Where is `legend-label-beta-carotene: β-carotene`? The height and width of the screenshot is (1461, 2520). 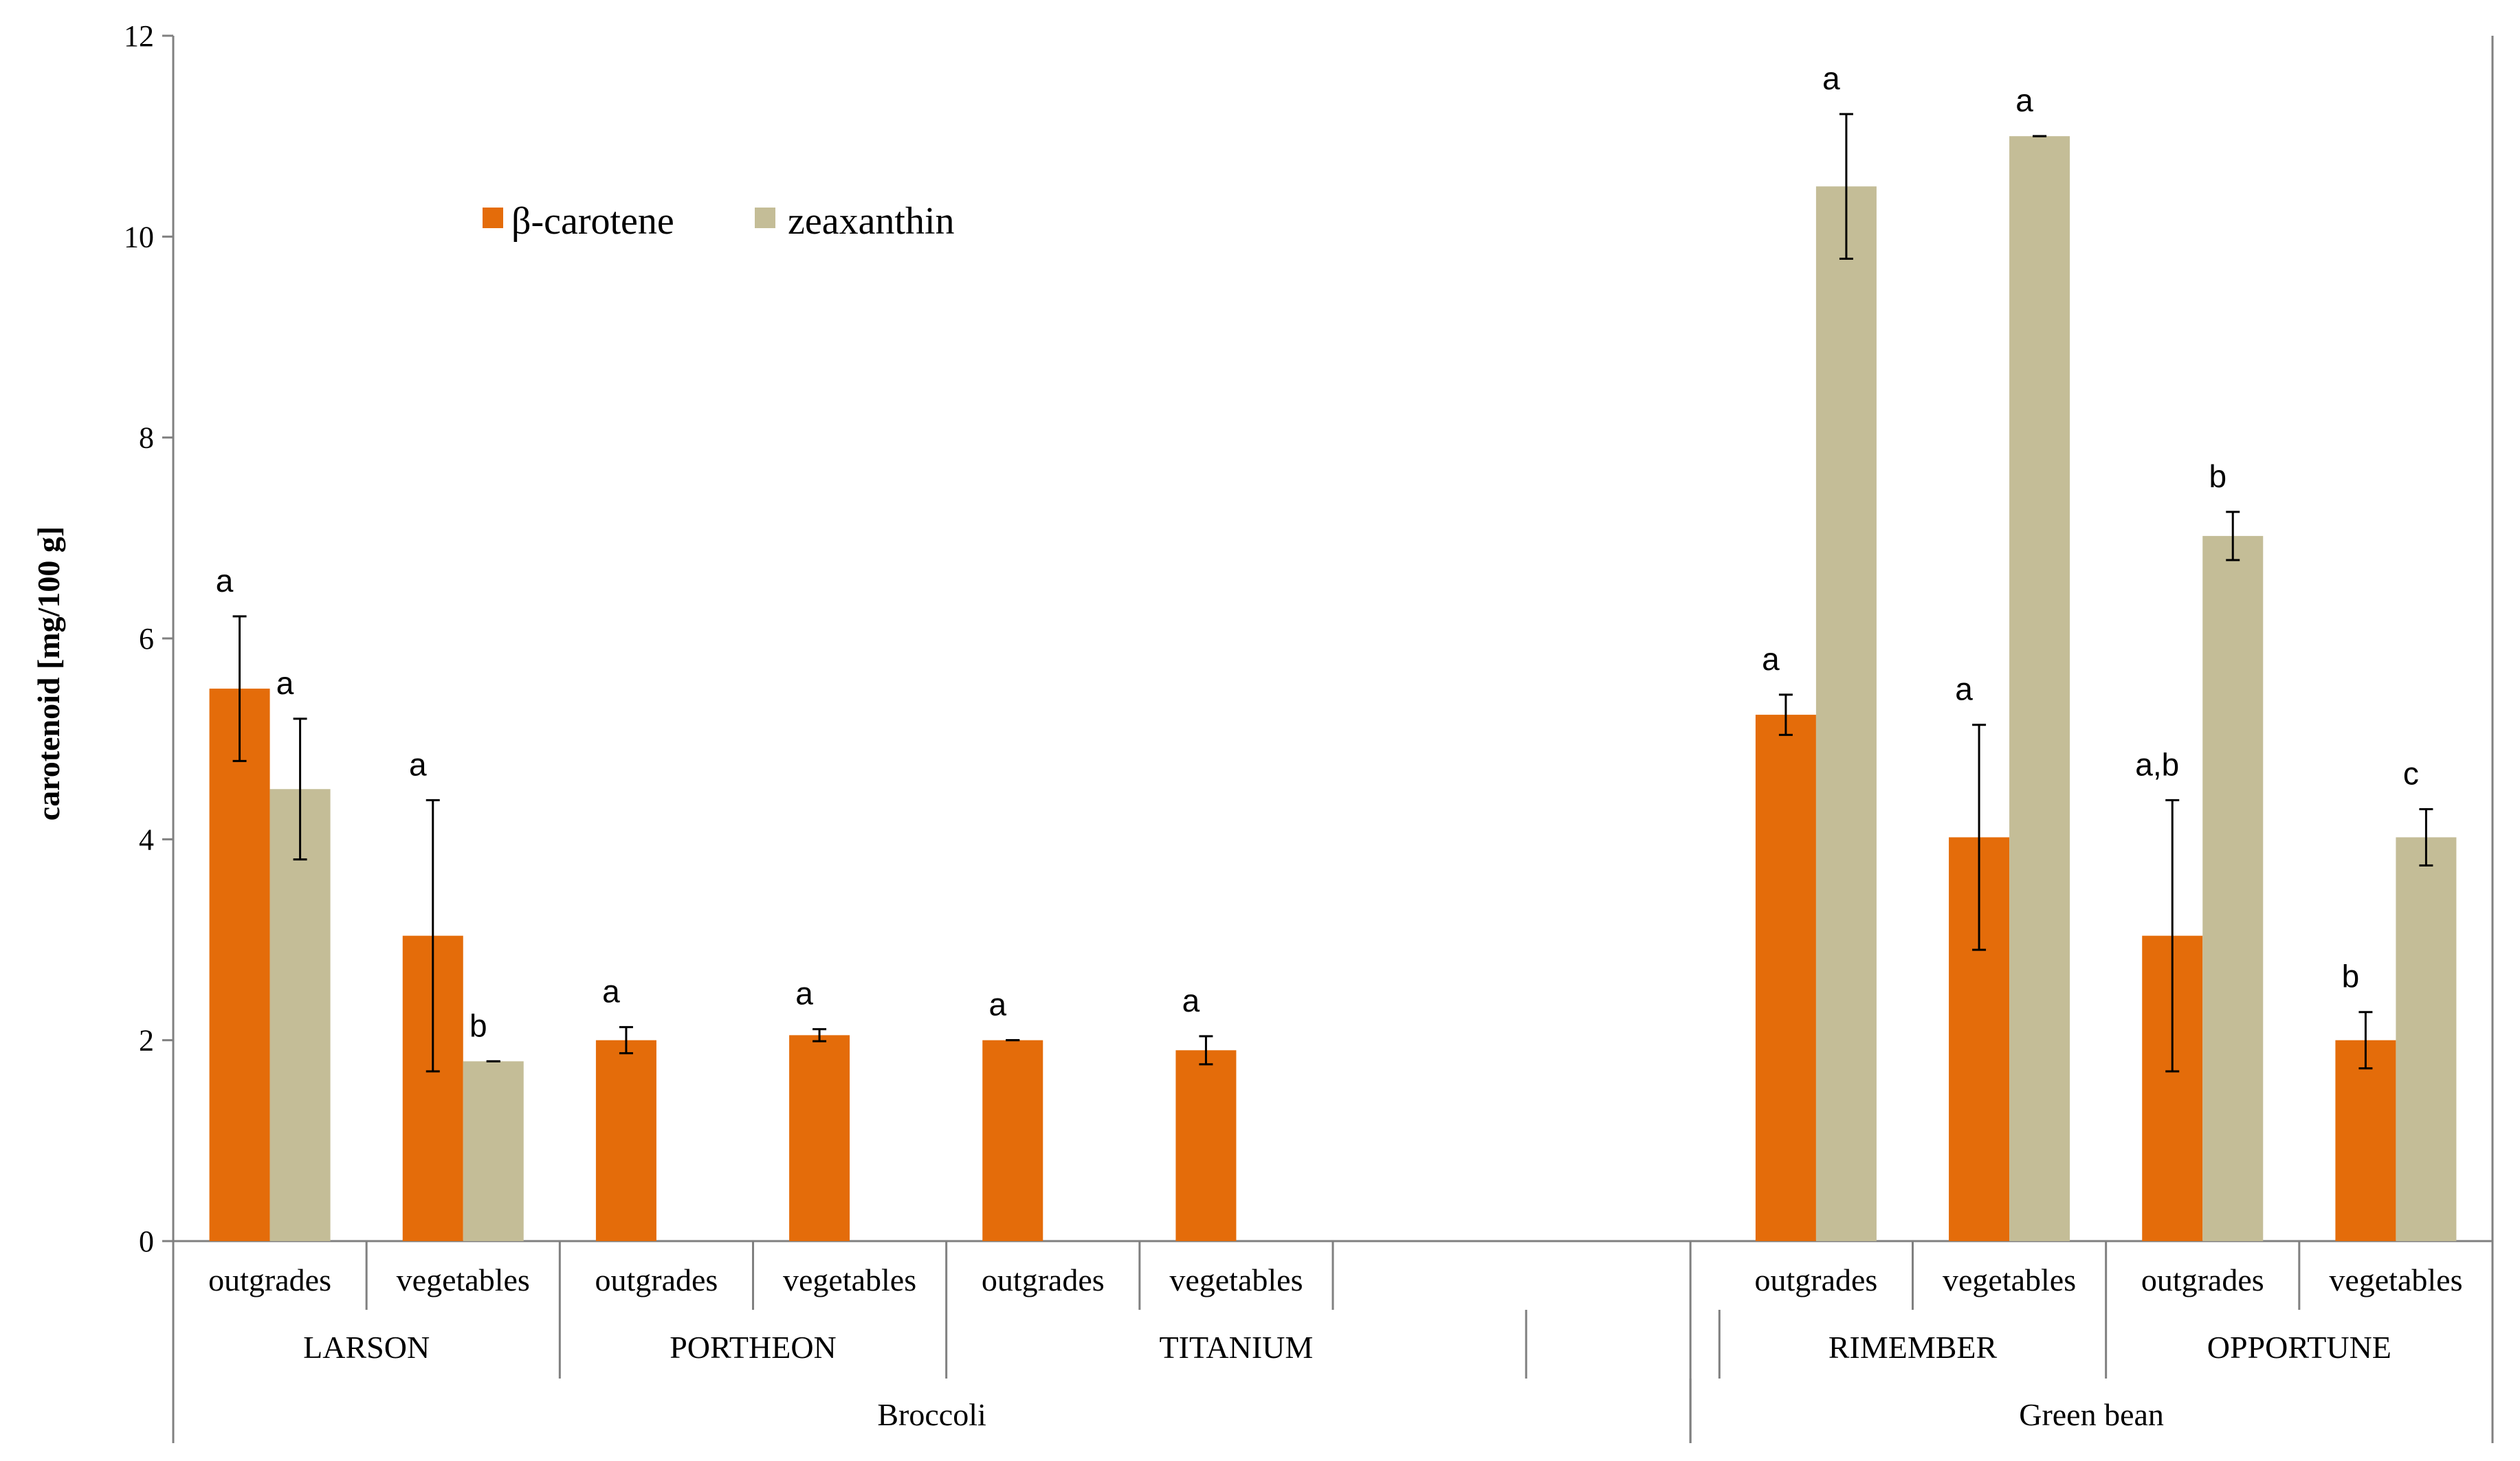 legend-label-beta-carotene: β-carotene is located at coordinates (592, 221).